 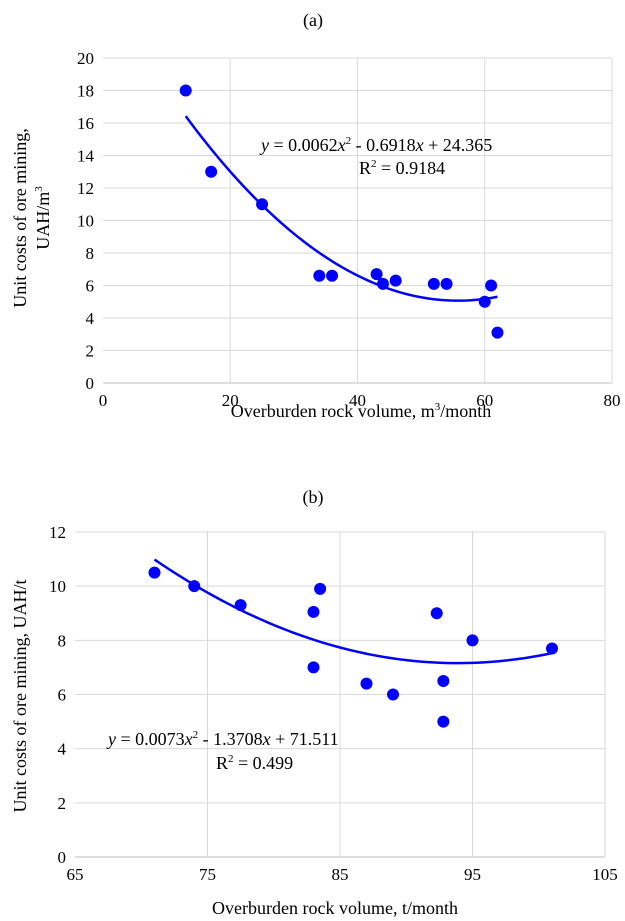 I want to click on points-a, so click(x=341, y=211).